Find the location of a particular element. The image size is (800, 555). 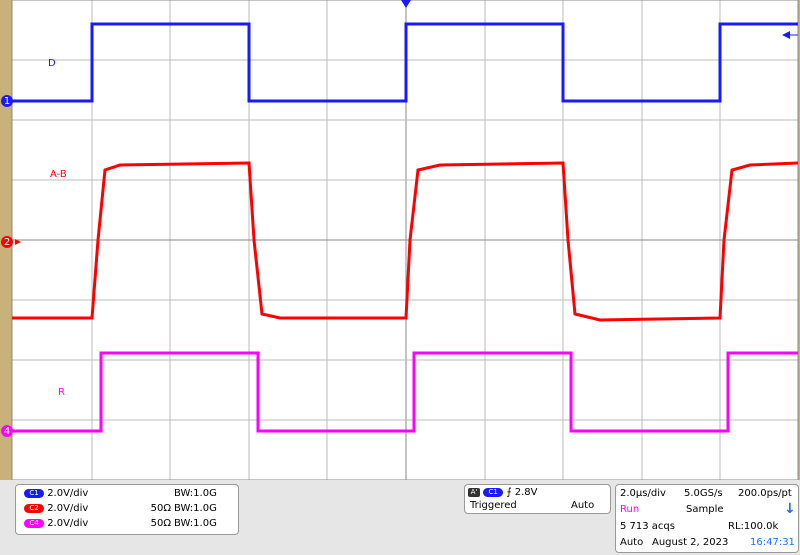

trigger-position is located at coordinates (406, 4).